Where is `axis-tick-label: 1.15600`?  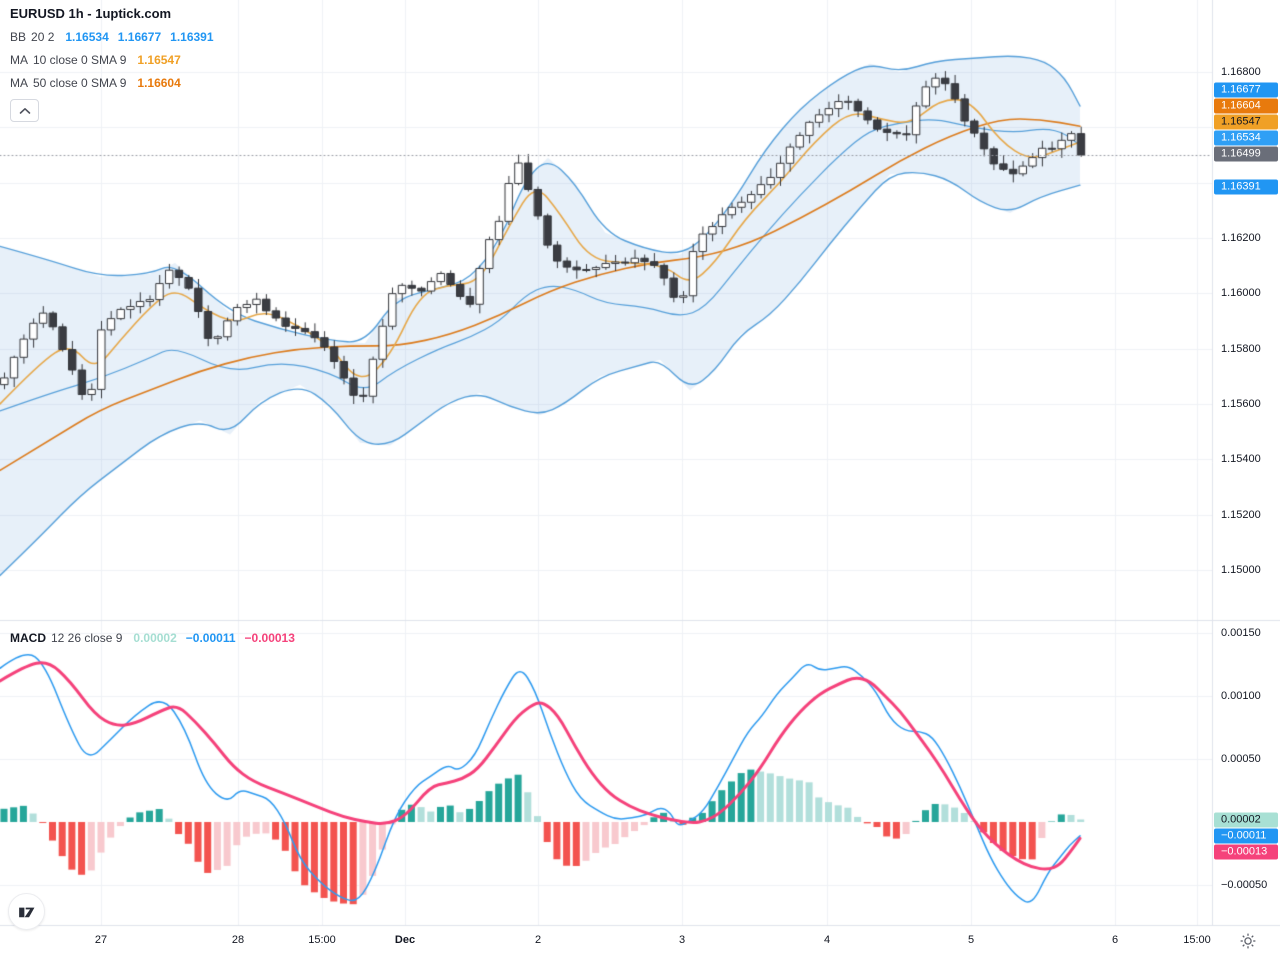
axis-tick-label: 1.15600 is located at coordinates (1241, 404).